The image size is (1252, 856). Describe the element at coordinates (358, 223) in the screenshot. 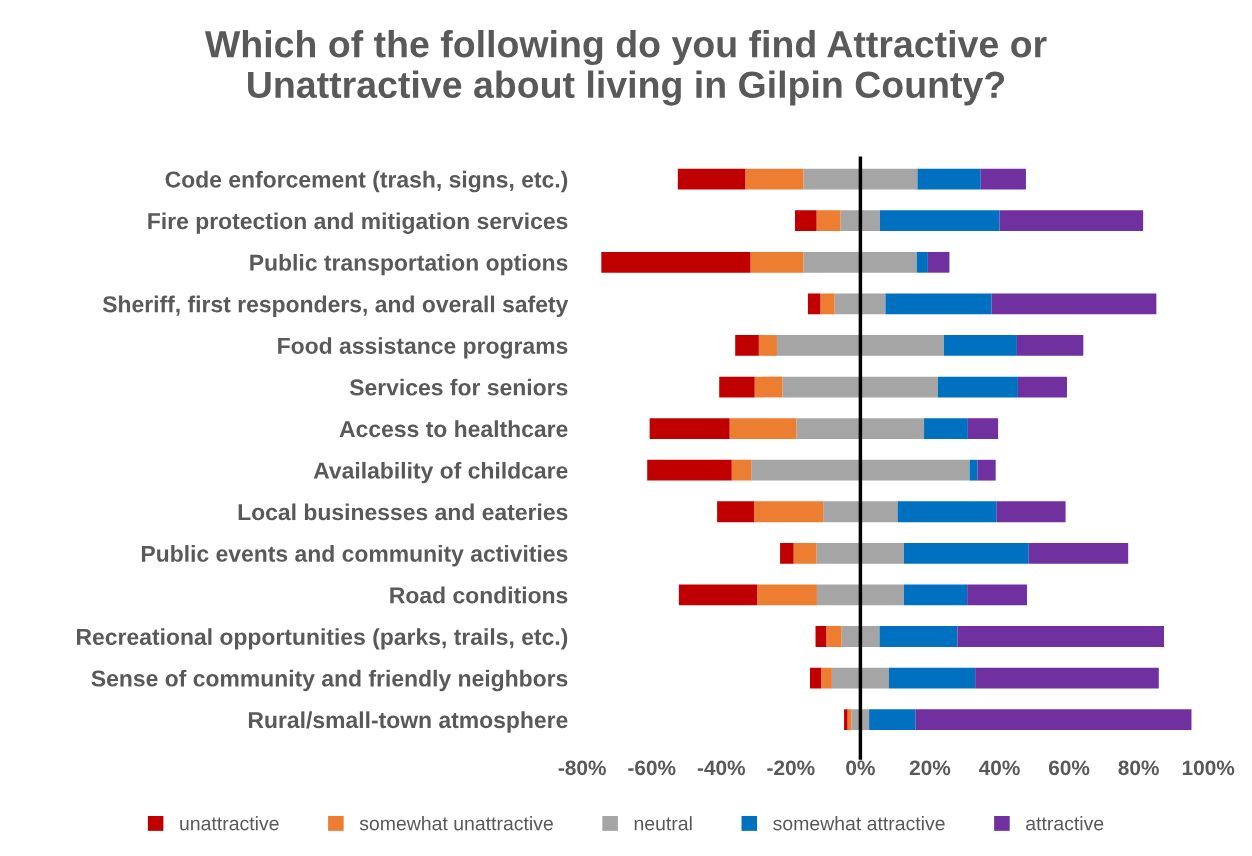

I see `y-tick-label: Fire protection and mitigation services` at that location.